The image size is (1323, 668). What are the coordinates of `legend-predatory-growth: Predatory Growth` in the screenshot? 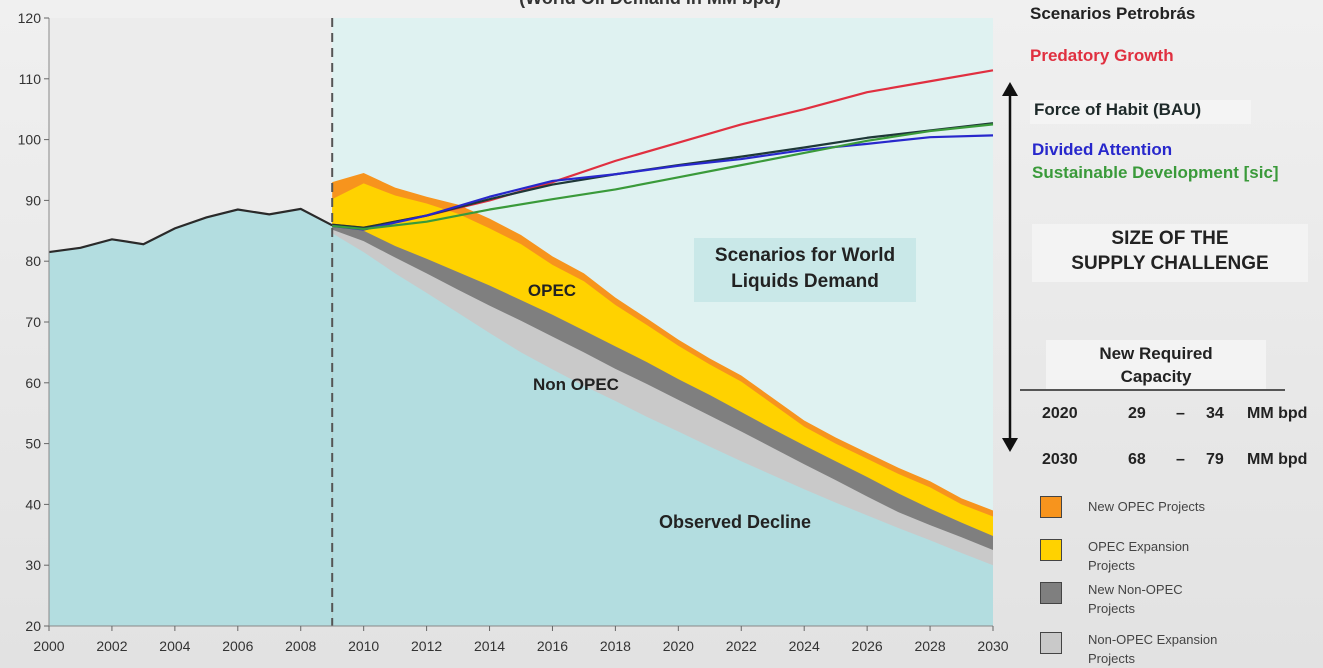 It's located at (1102, 55).